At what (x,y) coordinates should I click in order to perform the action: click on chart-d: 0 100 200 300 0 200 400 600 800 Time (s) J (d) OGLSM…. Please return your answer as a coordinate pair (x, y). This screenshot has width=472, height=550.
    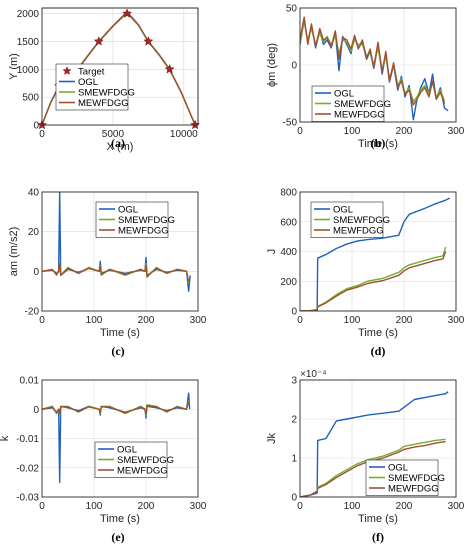
    Looking at the image, I should click on (365, 273).